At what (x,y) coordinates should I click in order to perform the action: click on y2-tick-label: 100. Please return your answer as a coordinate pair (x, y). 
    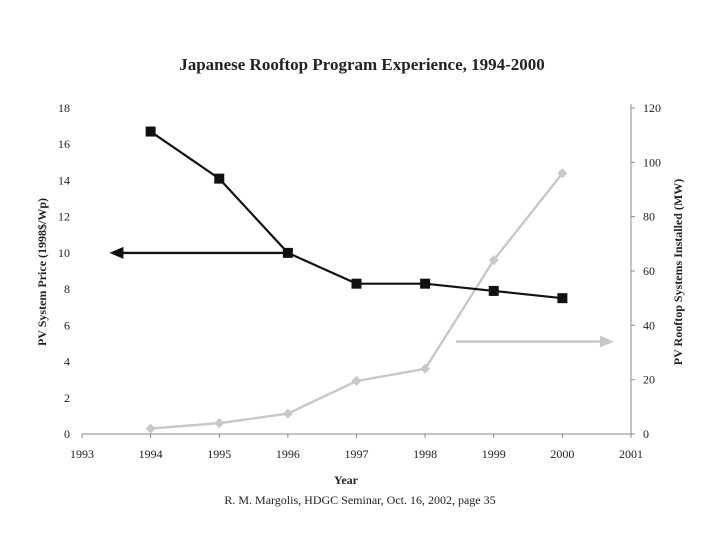
    Looking at the image, I should click on (652, 162).